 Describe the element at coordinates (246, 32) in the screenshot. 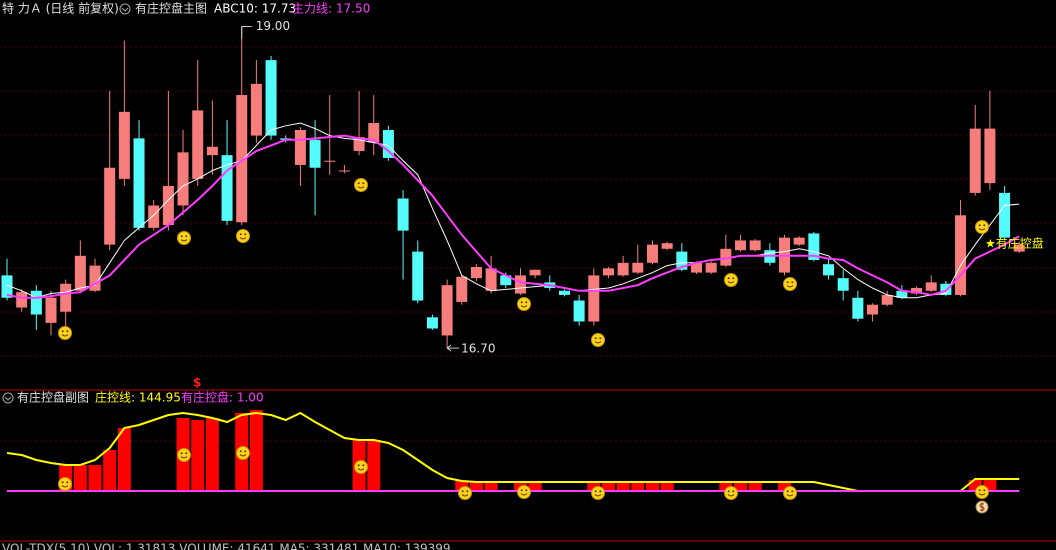

I see `high-leader` at that location.